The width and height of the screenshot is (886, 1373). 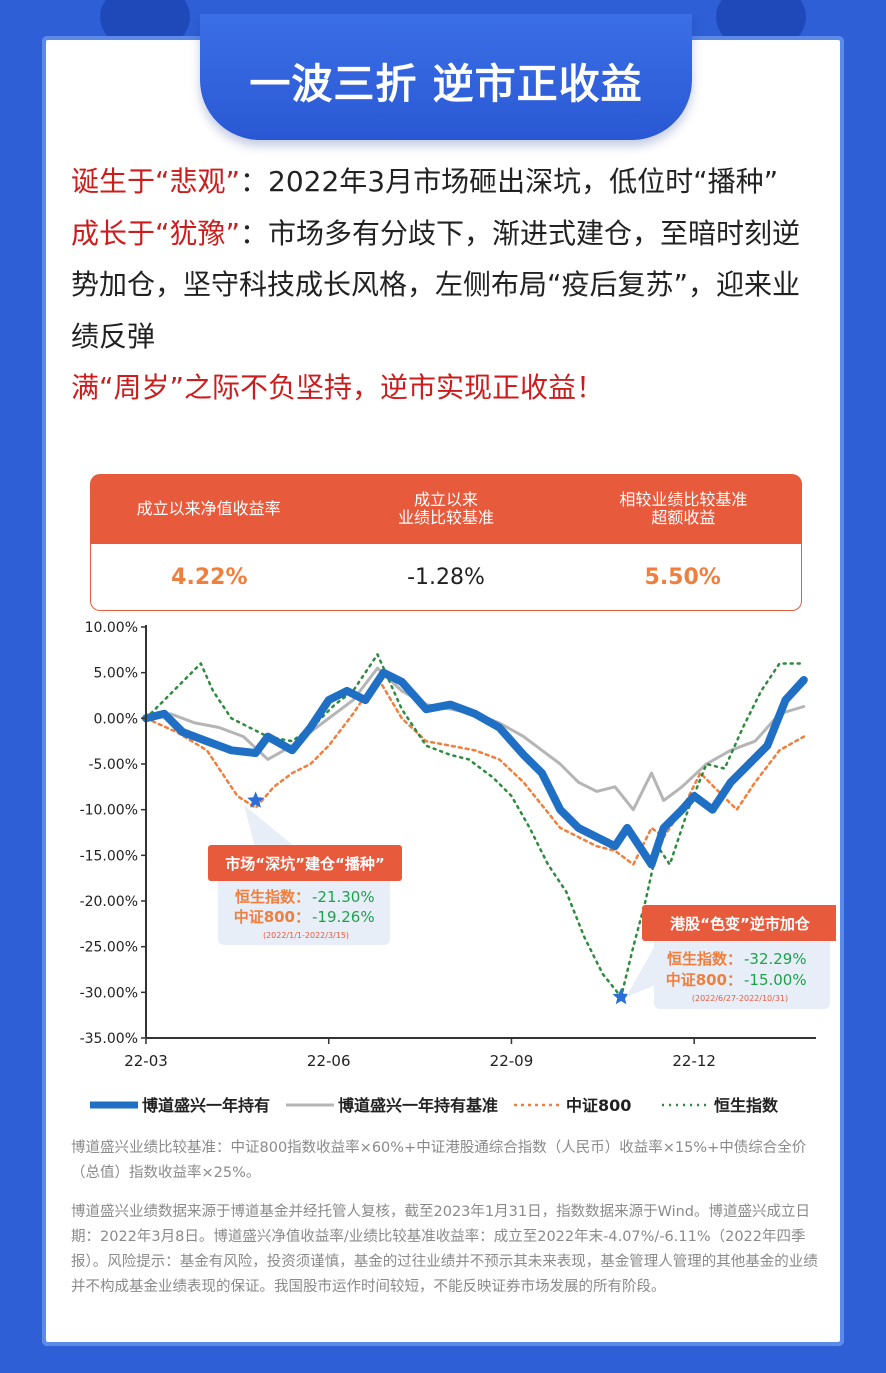 I want to click on intro-line-1: 诞生于“悲观”：2022年3月市场砸出深坑，低位时“播种”, so click(x=447, y=182).